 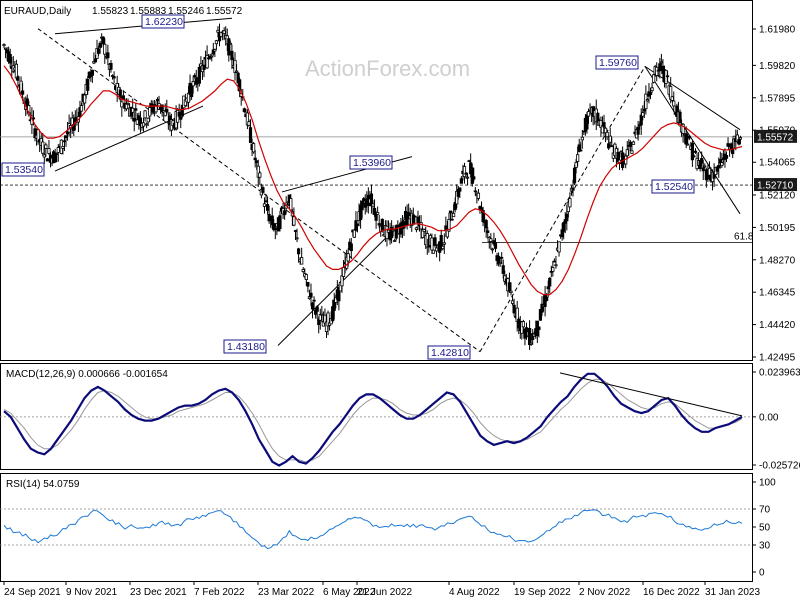 I want to click on macd-axis: 0.023963 0.00 -0.025726, so click(x=776, y=420).